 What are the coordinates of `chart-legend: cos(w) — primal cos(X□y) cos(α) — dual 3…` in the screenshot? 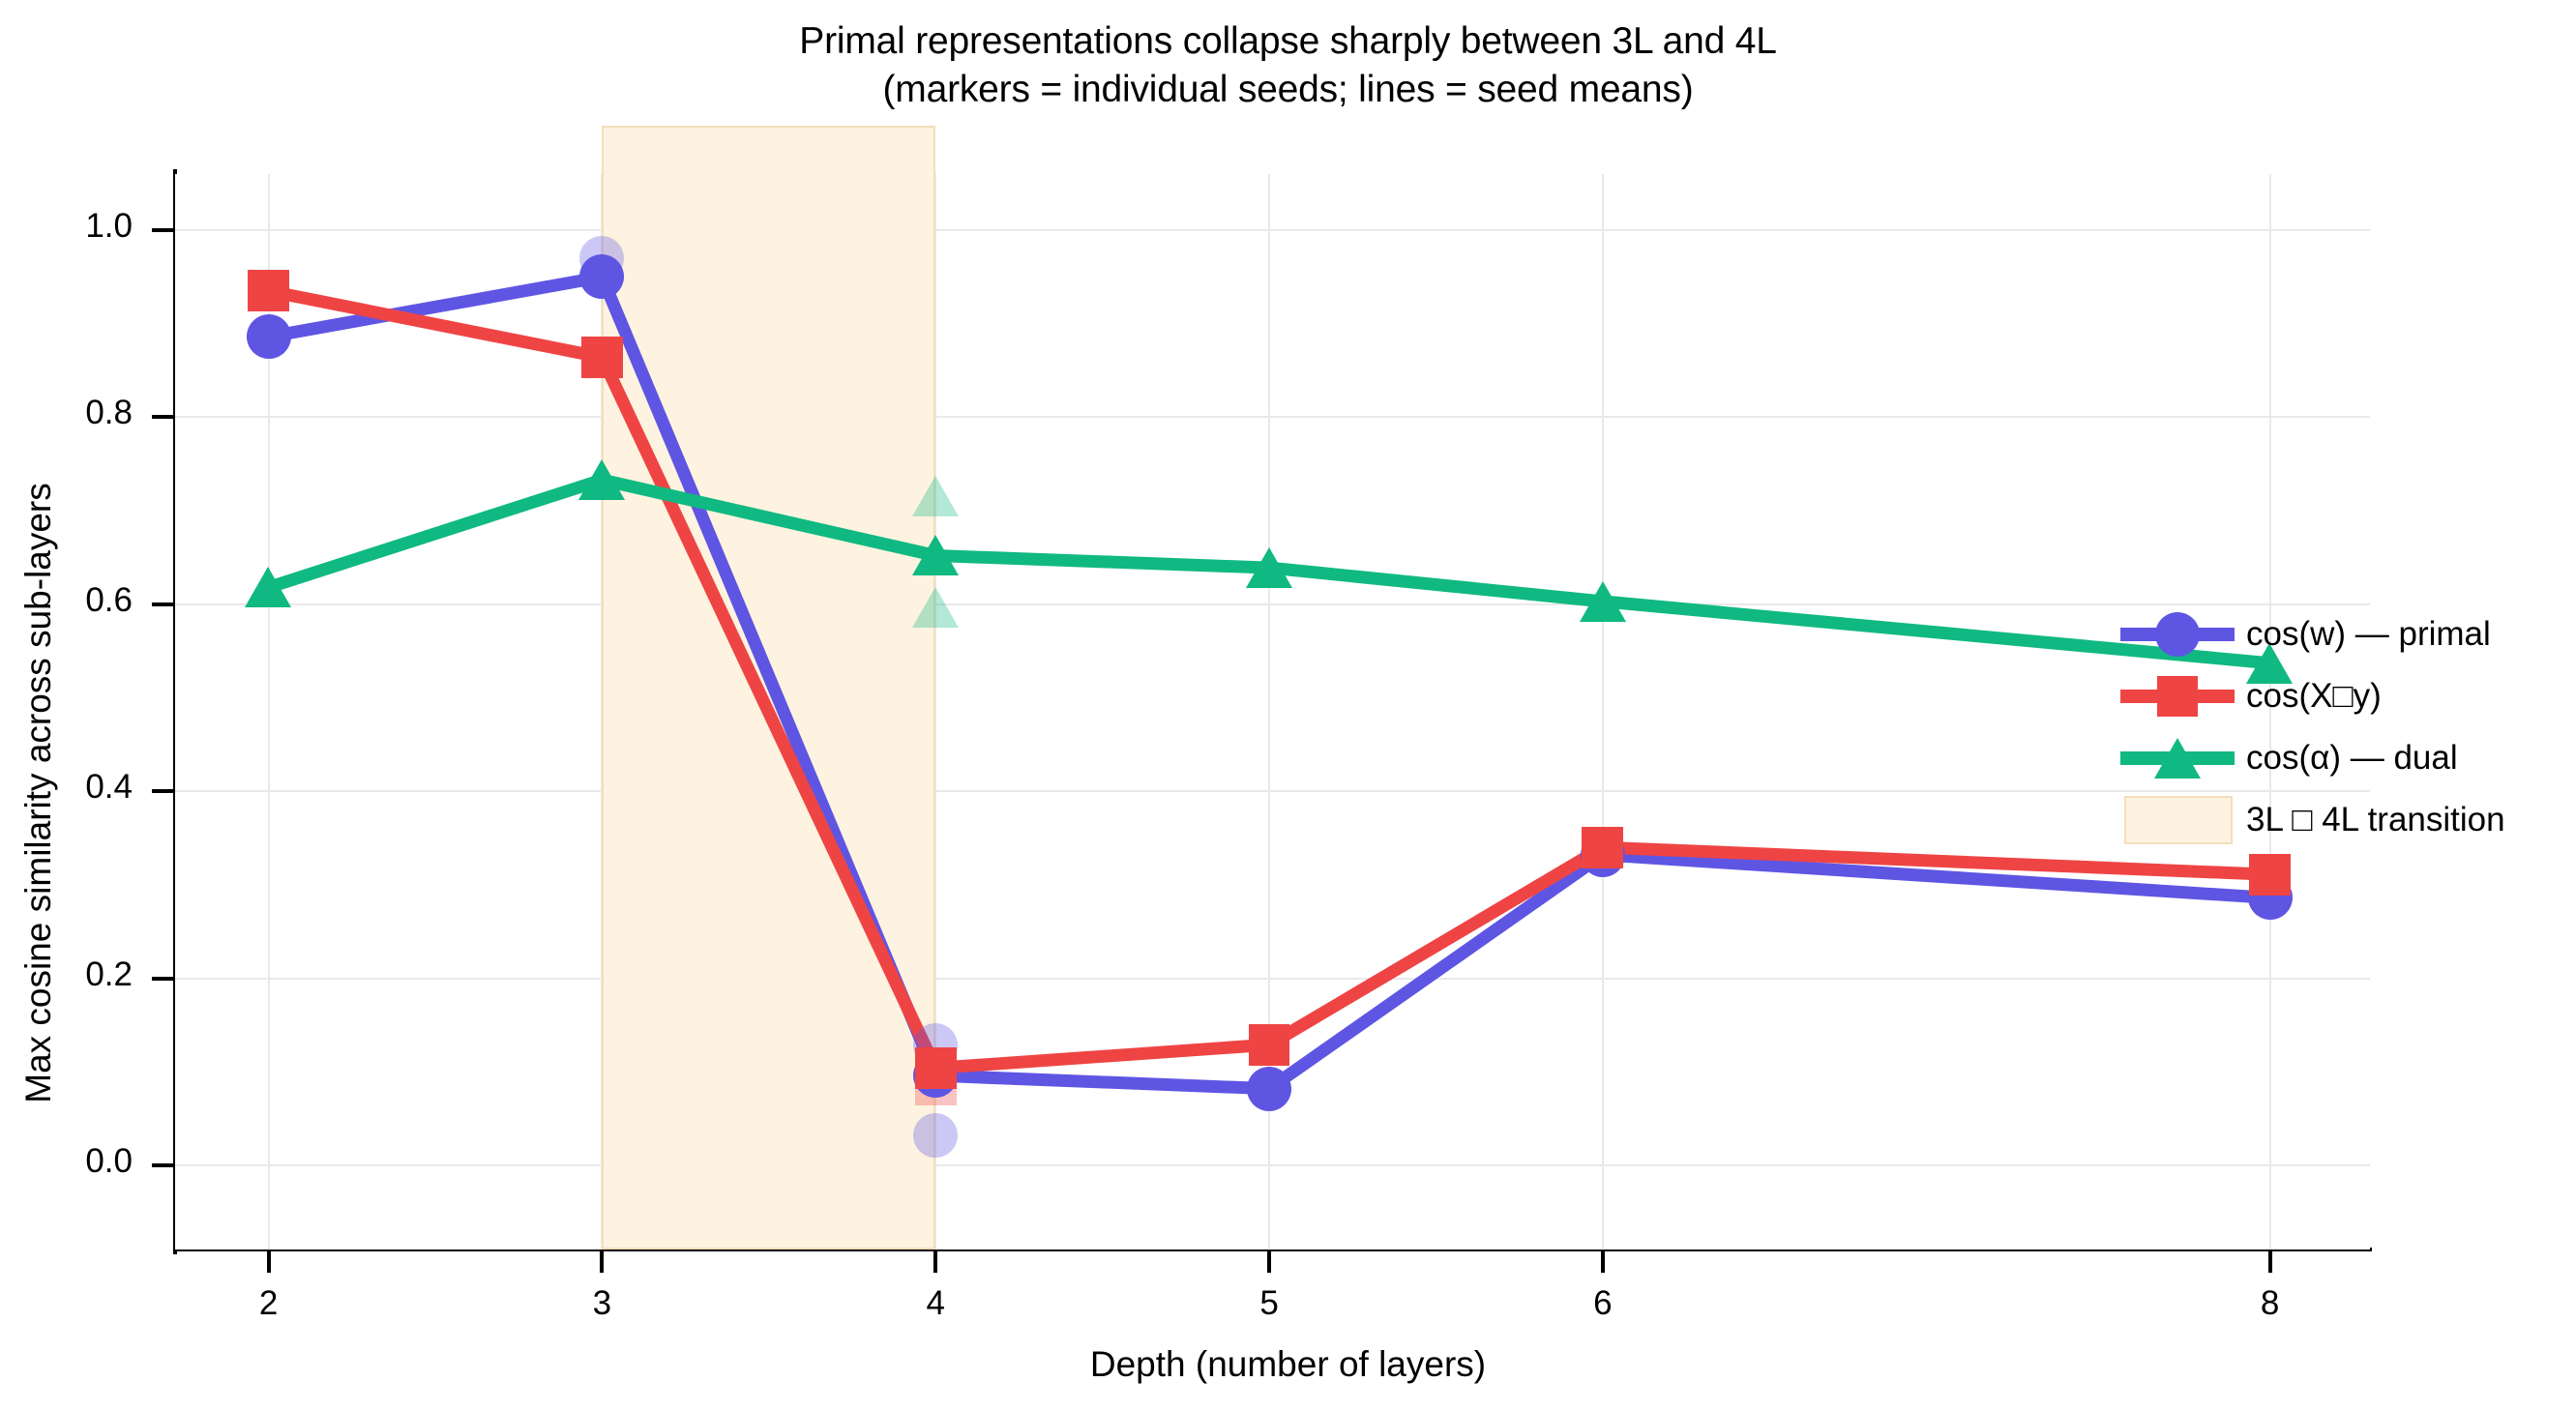 It's located at (2312, 727).